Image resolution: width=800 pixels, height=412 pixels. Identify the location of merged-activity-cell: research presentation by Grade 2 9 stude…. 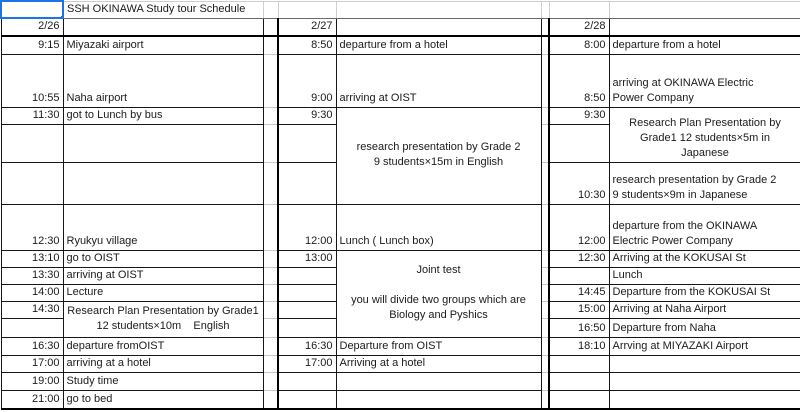
(438, 155).